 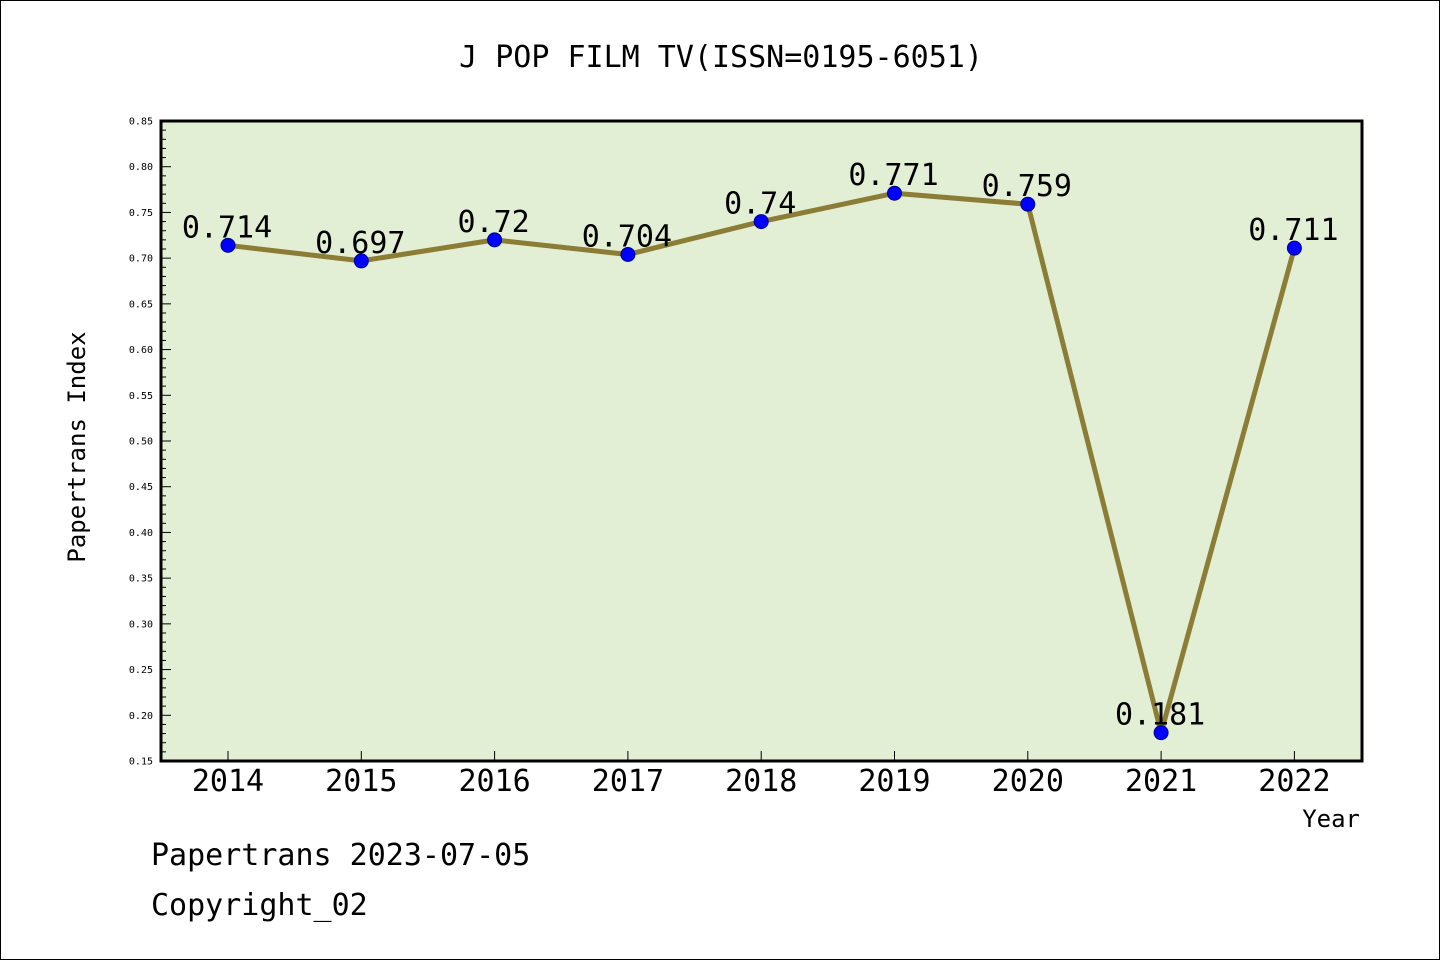 I want to click on y-tick-label: 0.40, so click(x=141, y=533).